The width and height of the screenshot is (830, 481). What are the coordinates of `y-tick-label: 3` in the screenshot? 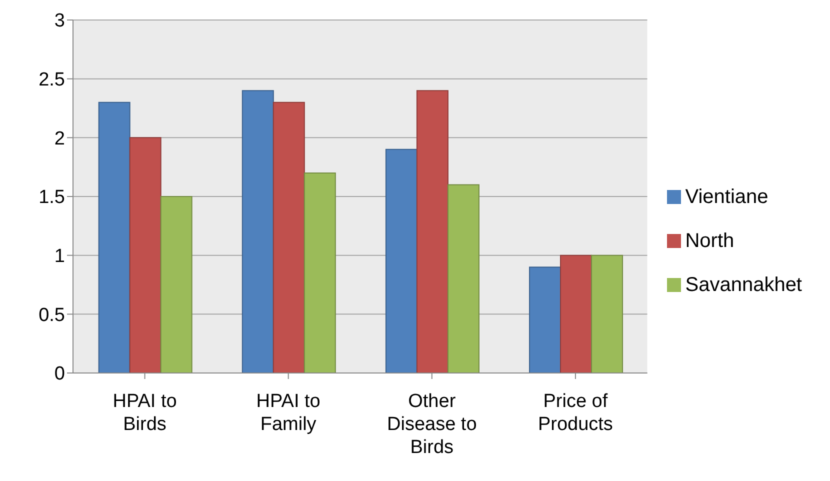 It's located at (59, 21).